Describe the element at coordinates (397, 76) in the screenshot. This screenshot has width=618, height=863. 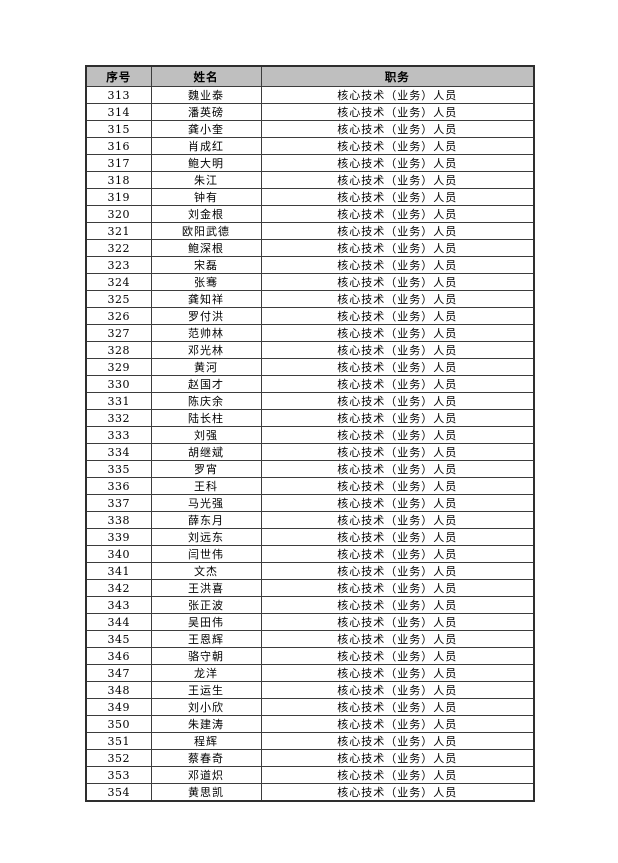
I see `col-header-position: 职务` at that location.